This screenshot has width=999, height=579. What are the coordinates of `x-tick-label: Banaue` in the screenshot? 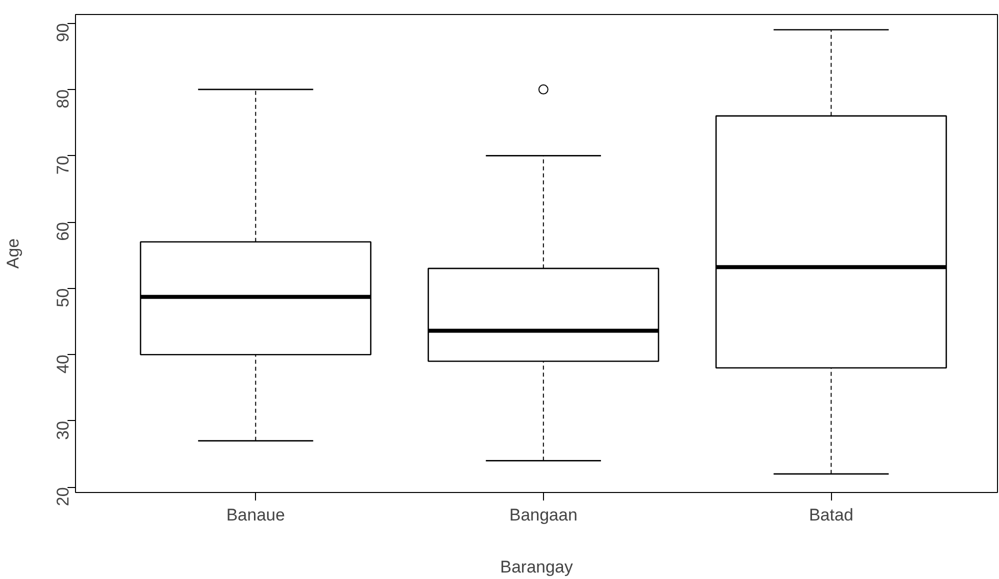 It's located at (255, 515).